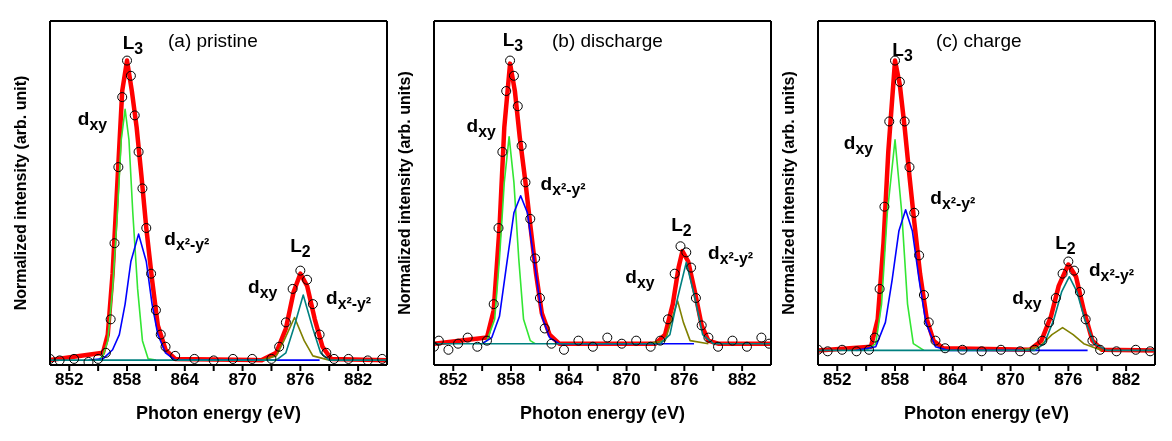 This screenshot has width=1172, height=441. What do you see at coordinates (20, 193) in the screenshot?
I see `y-axis-title: Normalized intensity (arb. unit)` at bounding box center [20, 193].